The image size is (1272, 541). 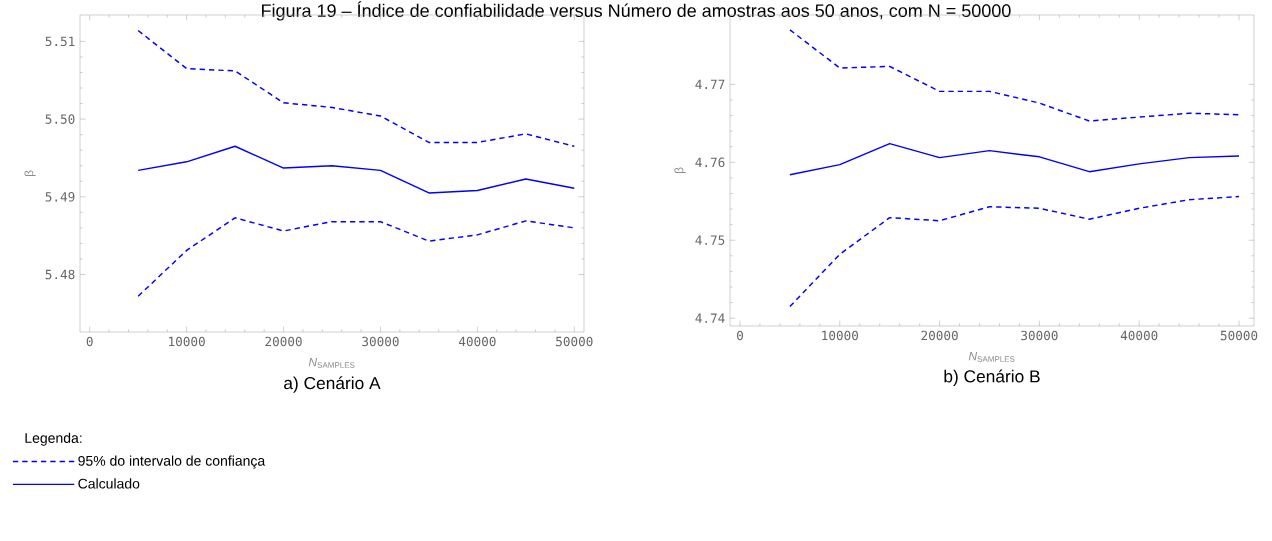 What do you see at coordinates (710, 162) in the screenshot?
I see `y-tick-label: 4.76` at bounding box center [710, 162].